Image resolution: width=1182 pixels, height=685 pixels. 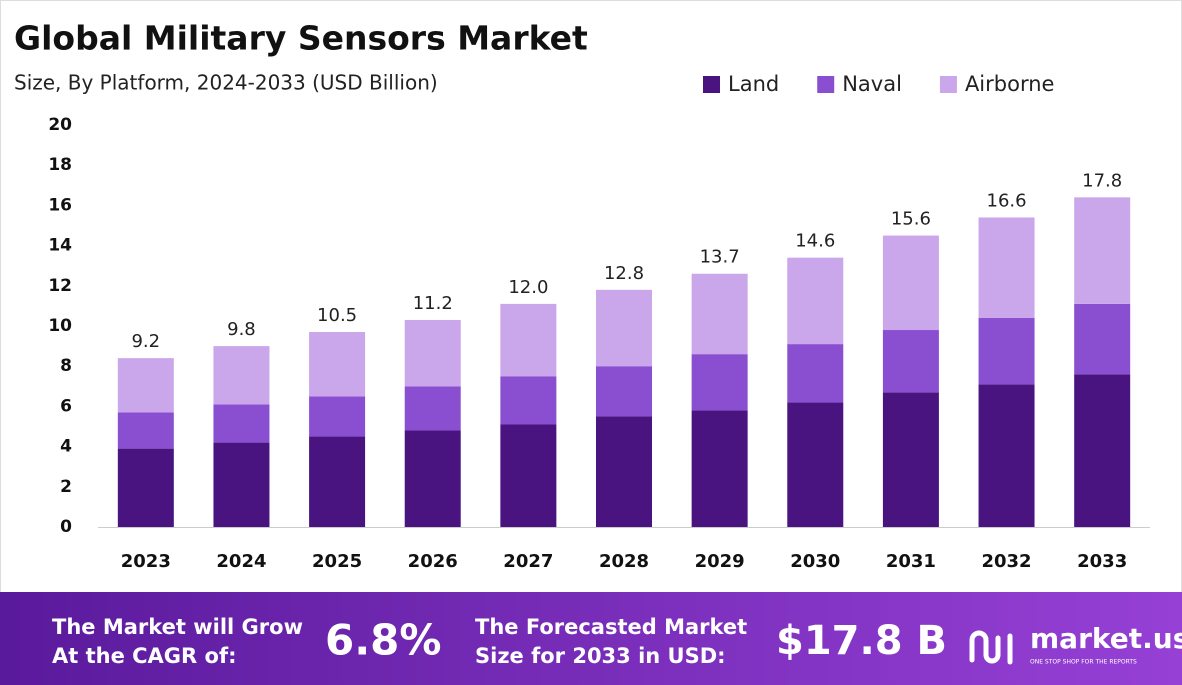 What do you see at coordinates (144, 656) in the screenshot?
I see `cagr-text: At the CAGR of:` at bounding box center [144, 656].